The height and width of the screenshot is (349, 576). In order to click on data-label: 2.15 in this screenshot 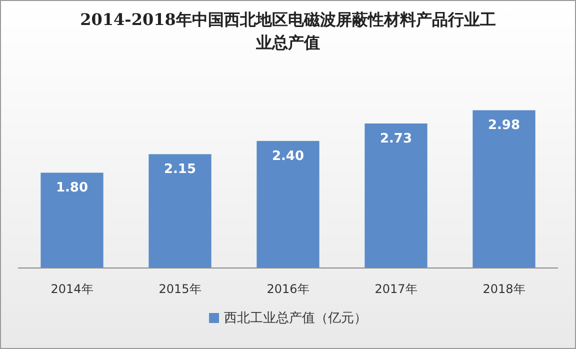, I will do `click(180, 170)`.